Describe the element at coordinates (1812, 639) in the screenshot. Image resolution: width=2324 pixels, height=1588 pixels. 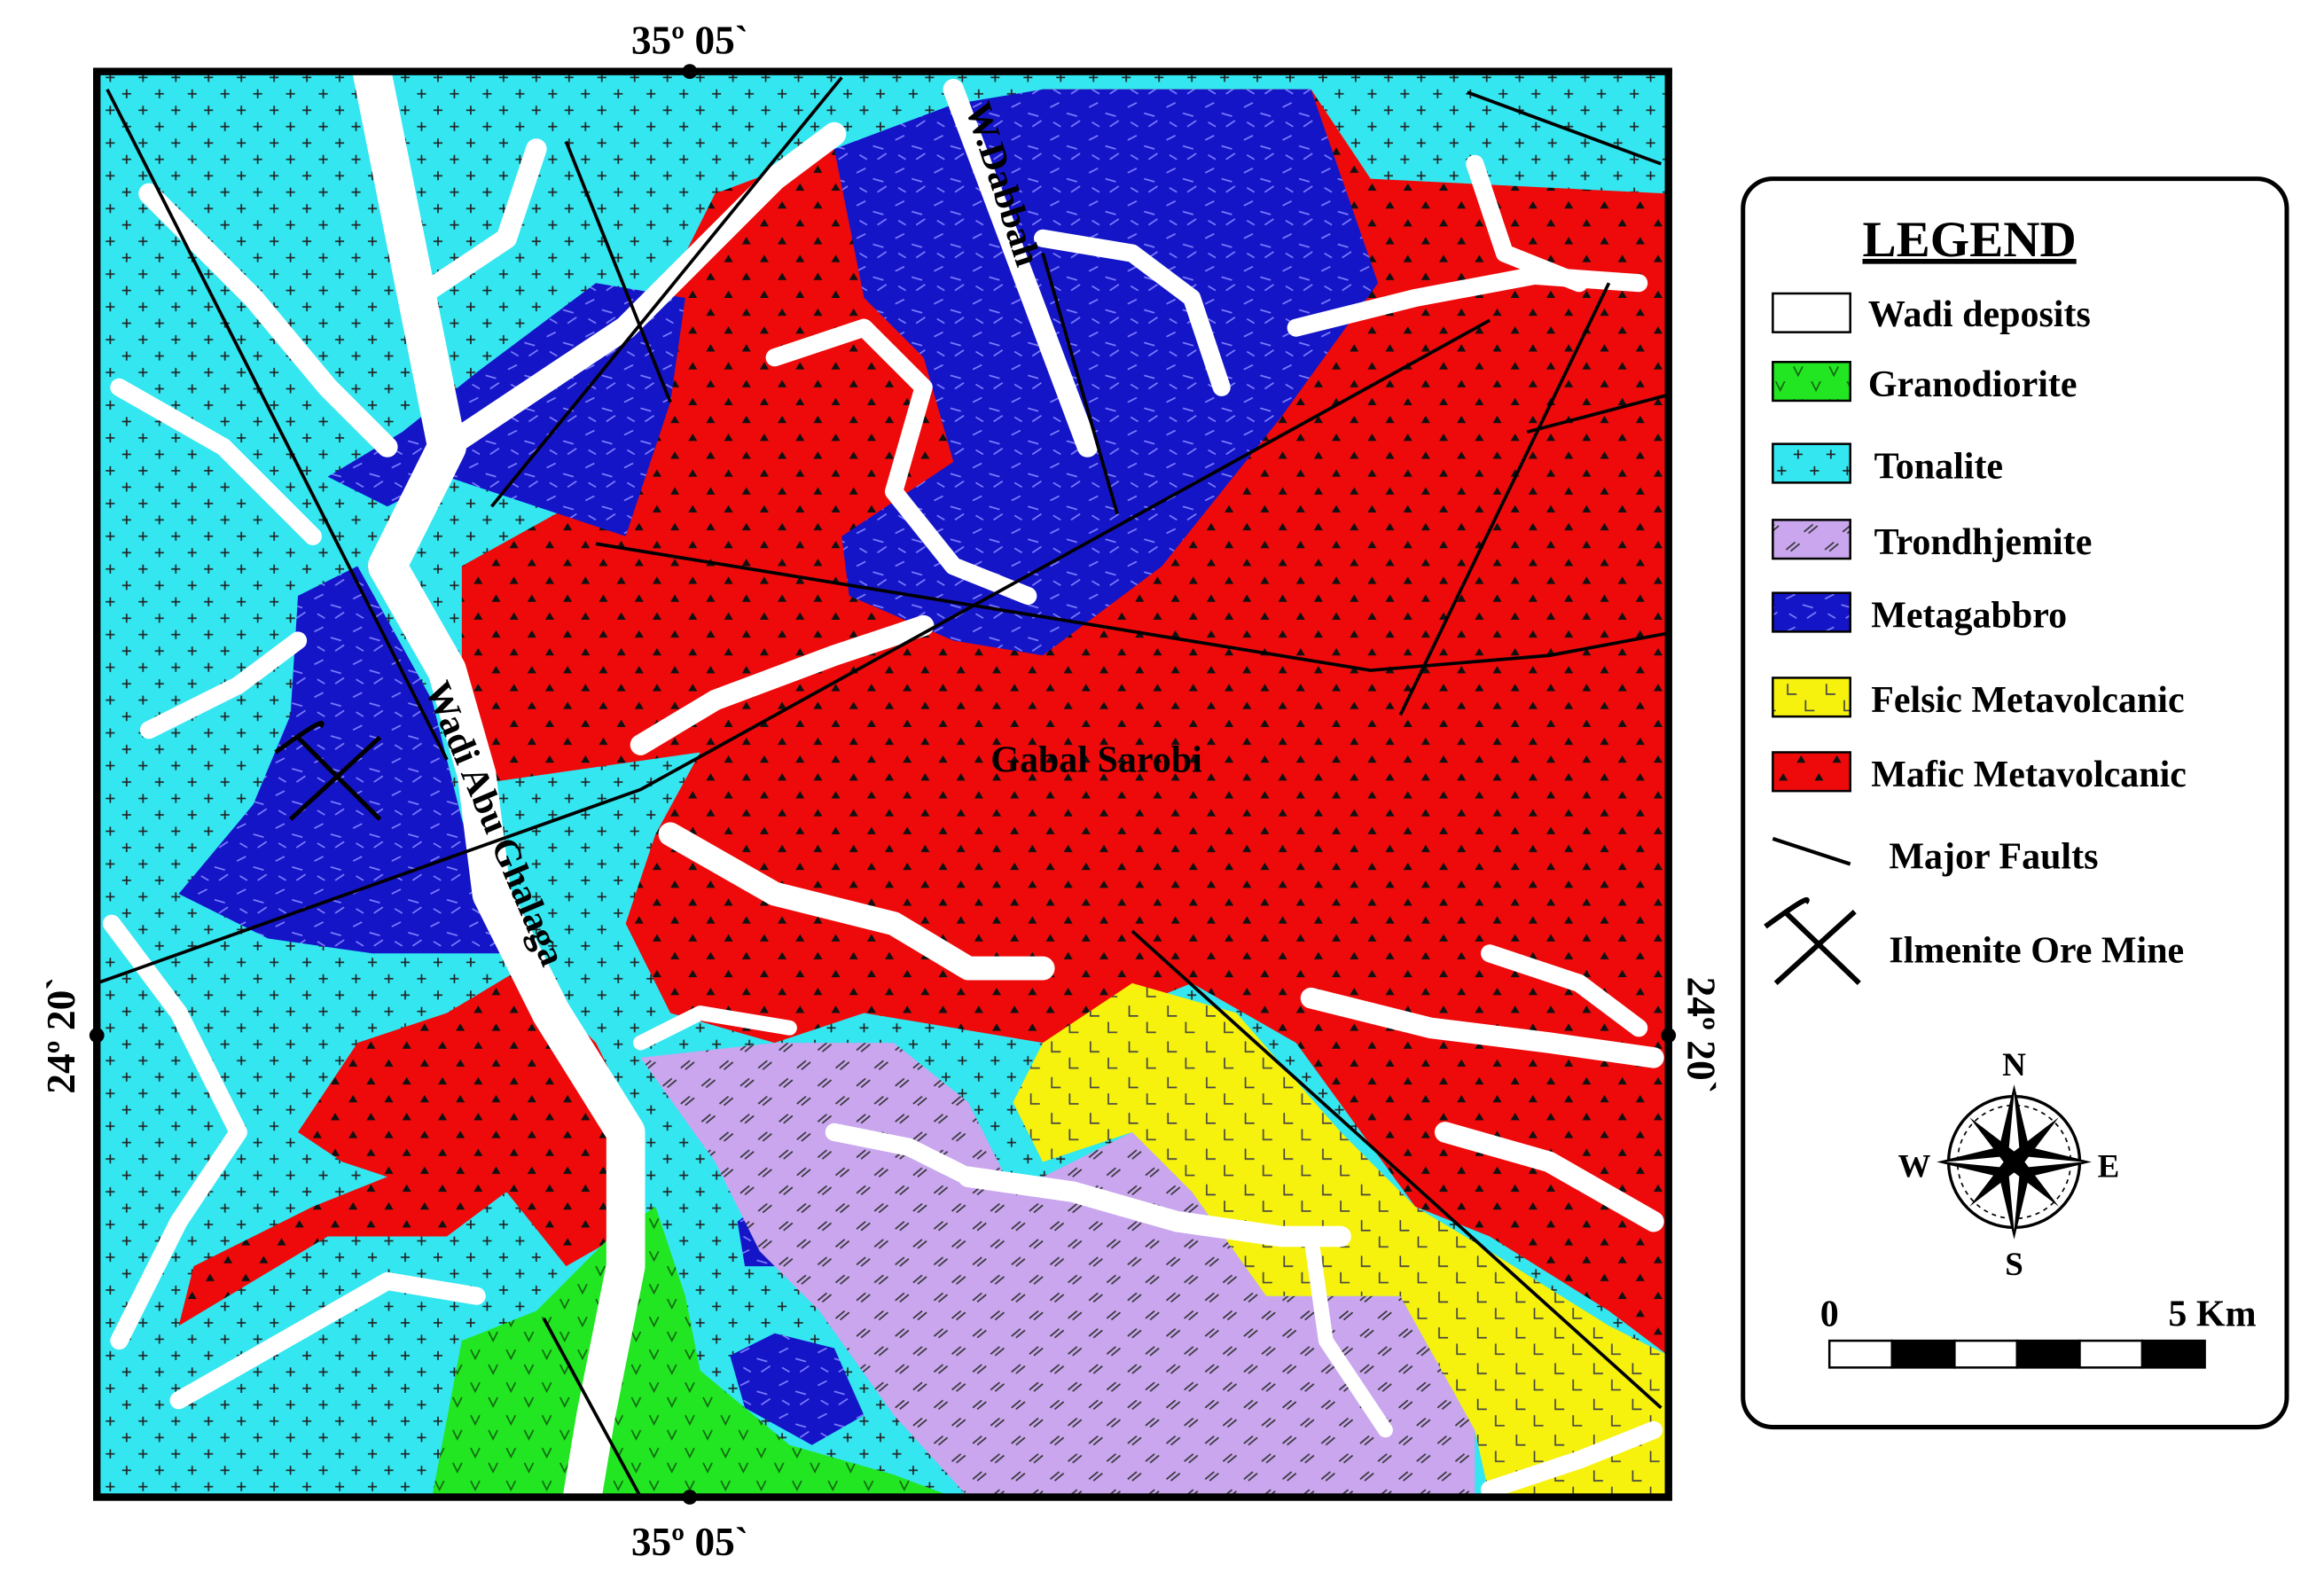
I see `legend-swatches` at that location.